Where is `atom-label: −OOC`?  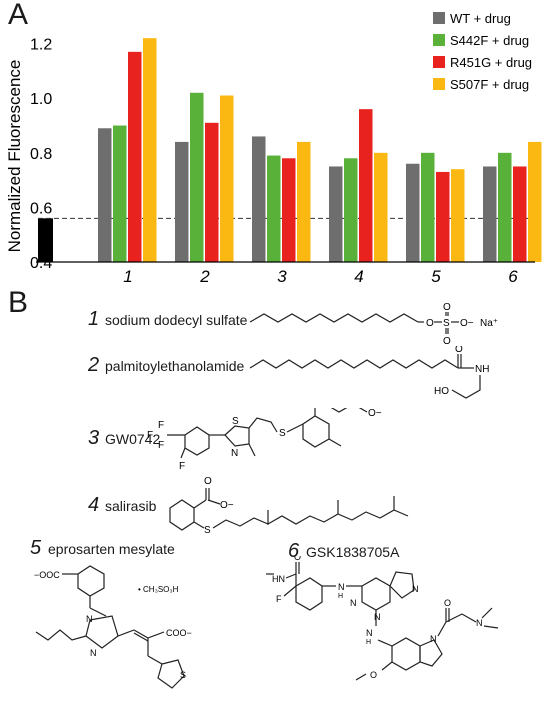
atom-label: −OOC is located at coordinates (47, 575).